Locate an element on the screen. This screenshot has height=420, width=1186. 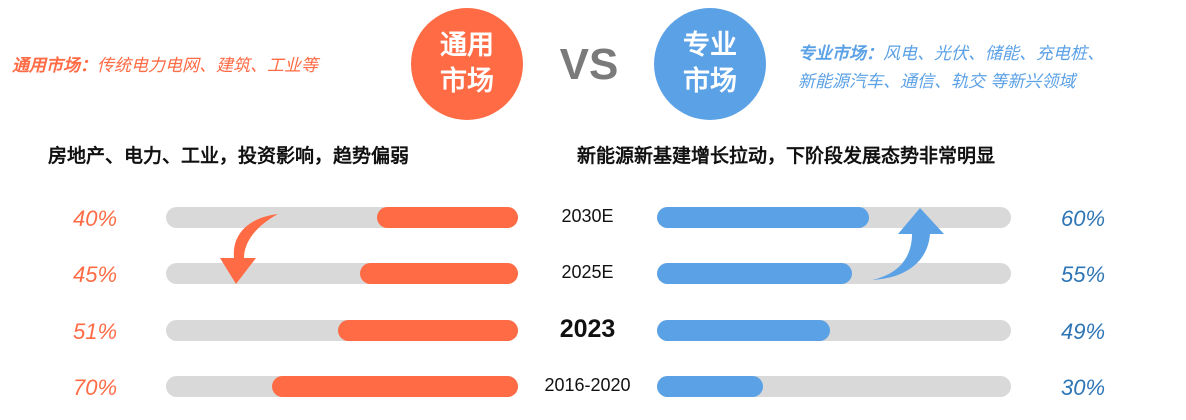
general-market-label-2016-2020: 70% is located at coordinates (95, 387).